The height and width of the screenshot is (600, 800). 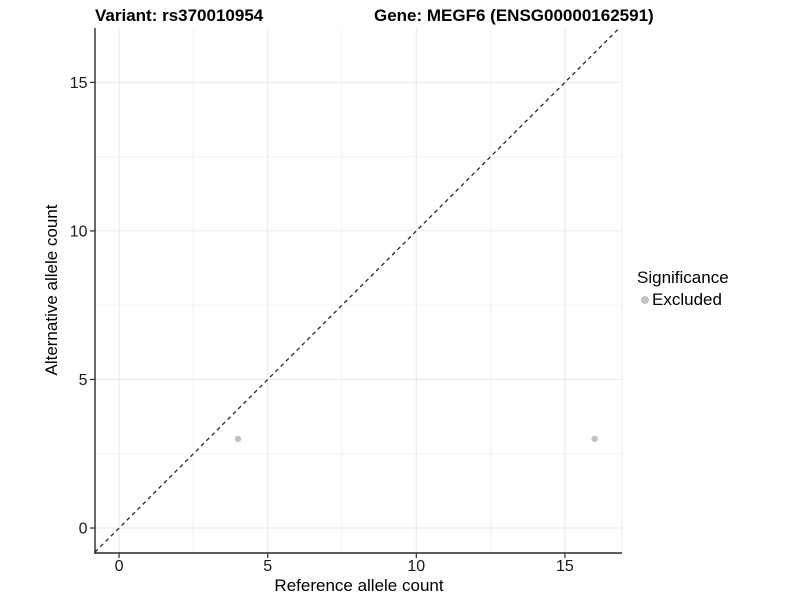 What do you see at coordinates (514, 15) in the screenshot?
I see `plot-title-gene: Gene: MEGF6 (ENSG00000162591)` at bounding box center [514, 15].